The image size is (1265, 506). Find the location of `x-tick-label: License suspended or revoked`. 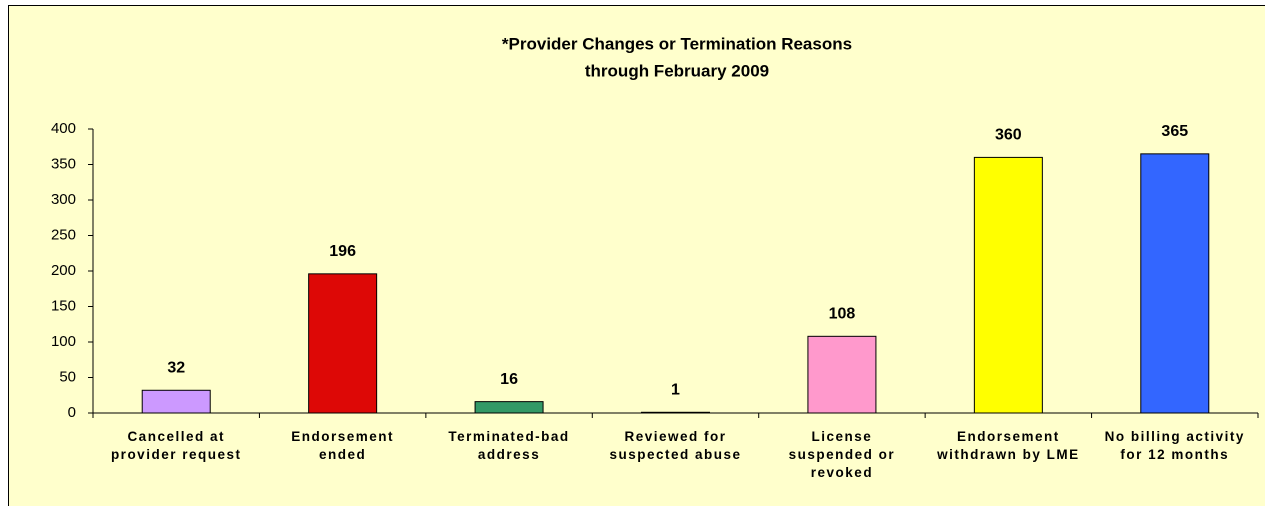

x-tick-label: License suspended or revoked is located at coordinates (842, 454).